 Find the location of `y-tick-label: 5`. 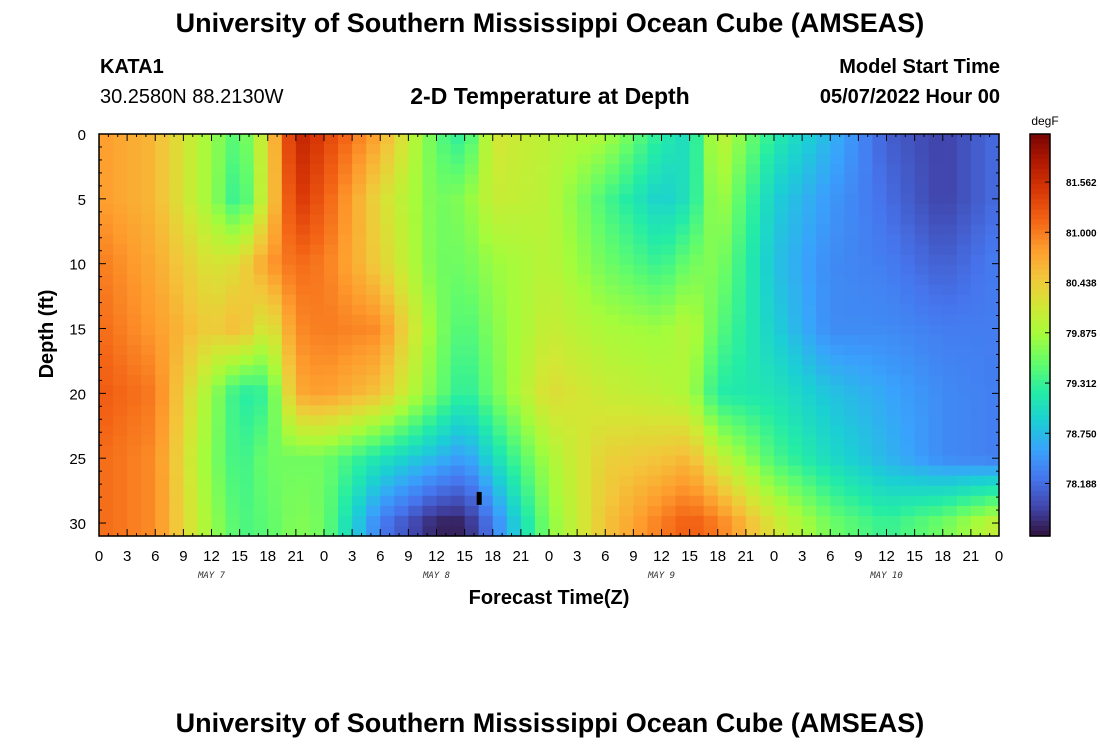

y-tick-label: 5 is located at coordinates (82, 200).